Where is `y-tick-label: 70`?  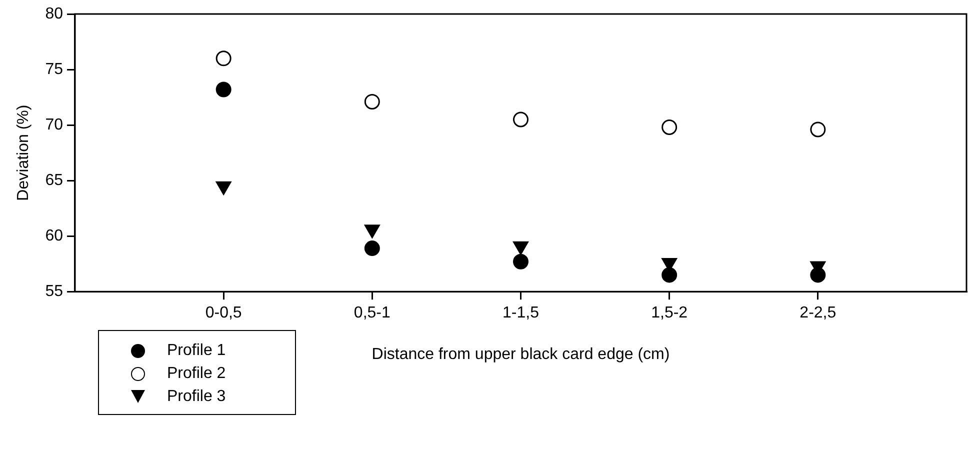
y-tick-label: 70 is located at coordinates (54, 125).